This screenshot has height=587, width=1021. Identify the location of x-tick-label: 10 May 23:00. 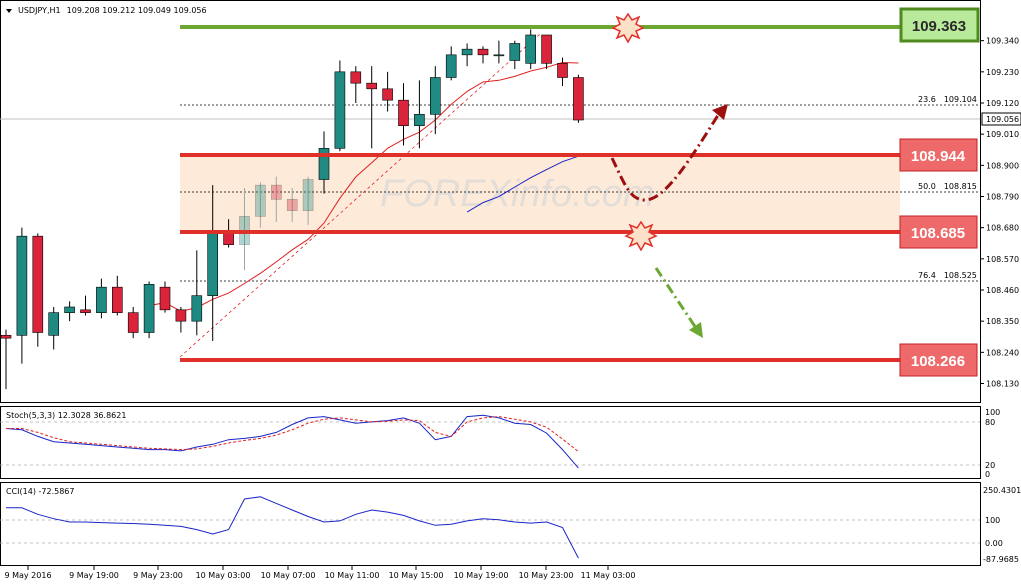
(546, 575).